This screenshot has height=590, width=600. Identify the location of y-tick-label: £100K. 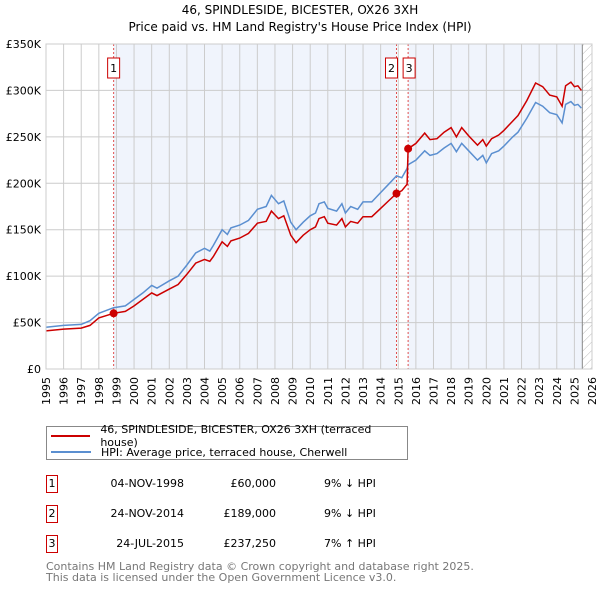
(24, 276).